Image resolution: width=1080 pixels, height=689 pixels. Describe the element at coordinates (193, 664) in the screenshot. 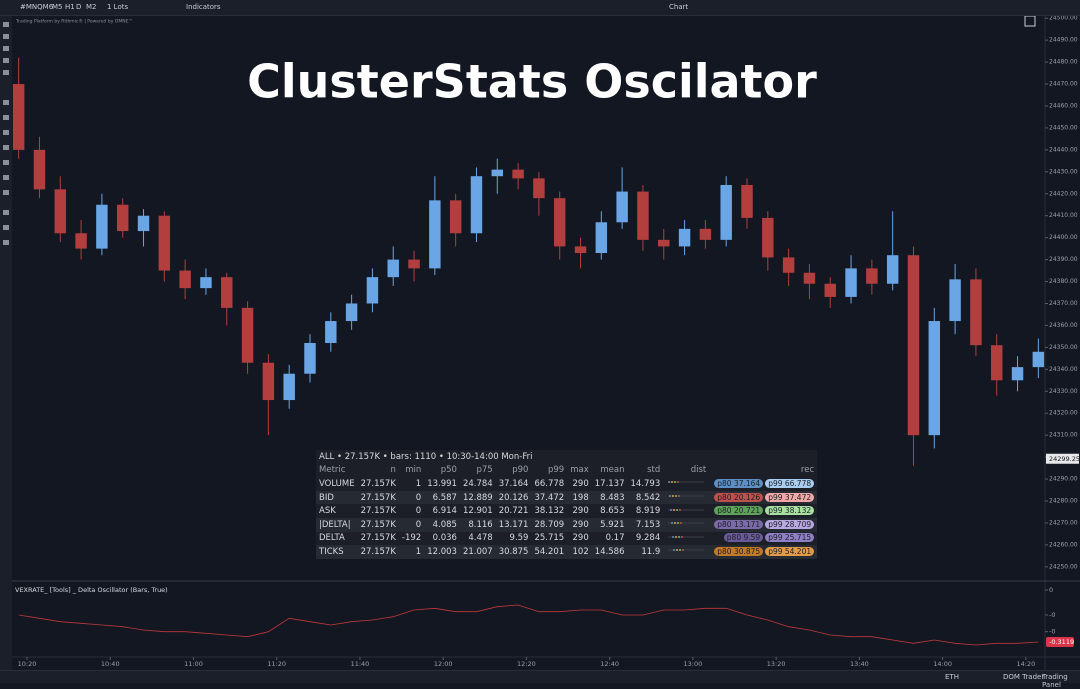

I see `x-tick-label: 11:00` at that location.